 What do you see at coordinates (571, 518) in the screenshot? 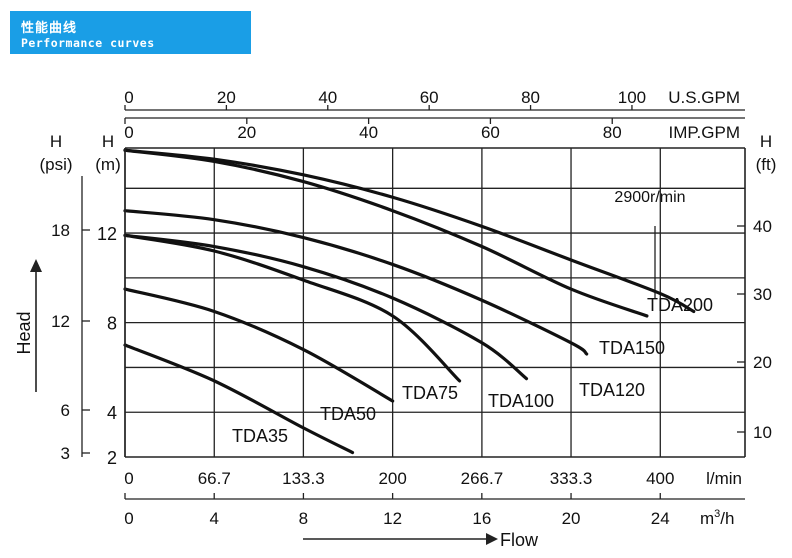
I see `m3h-tick-label: 20` at bounding box center [571, 518].